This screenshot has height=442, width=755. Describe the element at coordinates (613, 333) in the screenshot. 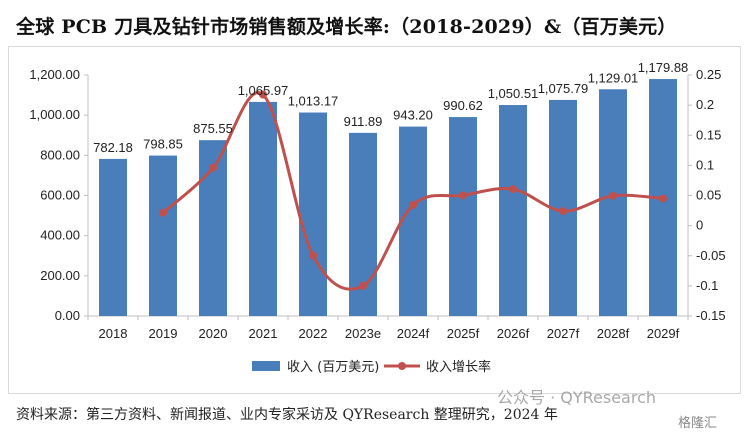

I see `x-tick-label: 2028f` at that location.